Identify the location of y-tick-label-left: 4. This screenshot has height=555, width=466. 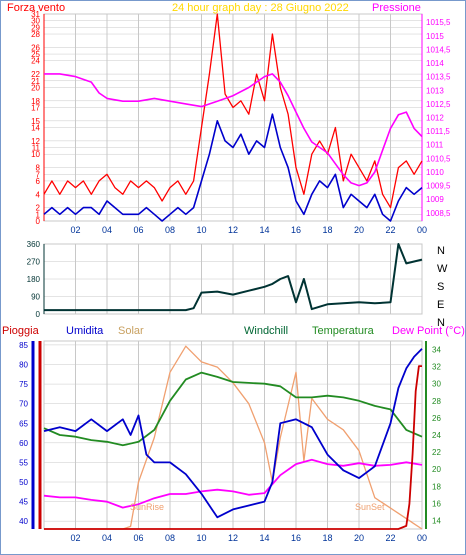
(38, 194).